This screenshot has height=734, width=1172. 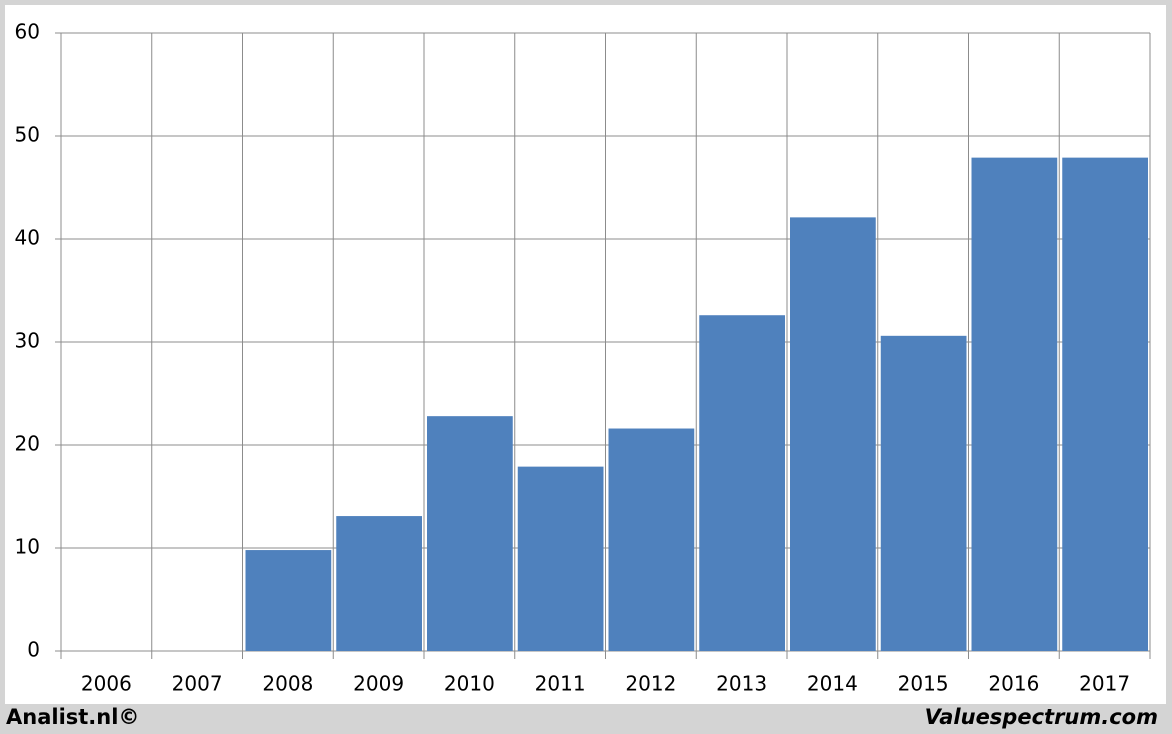 What do you see at coordinates (650, 684) in the screenshot?
I see `x-tick-label: 2012` at bounding box center [650, 684].